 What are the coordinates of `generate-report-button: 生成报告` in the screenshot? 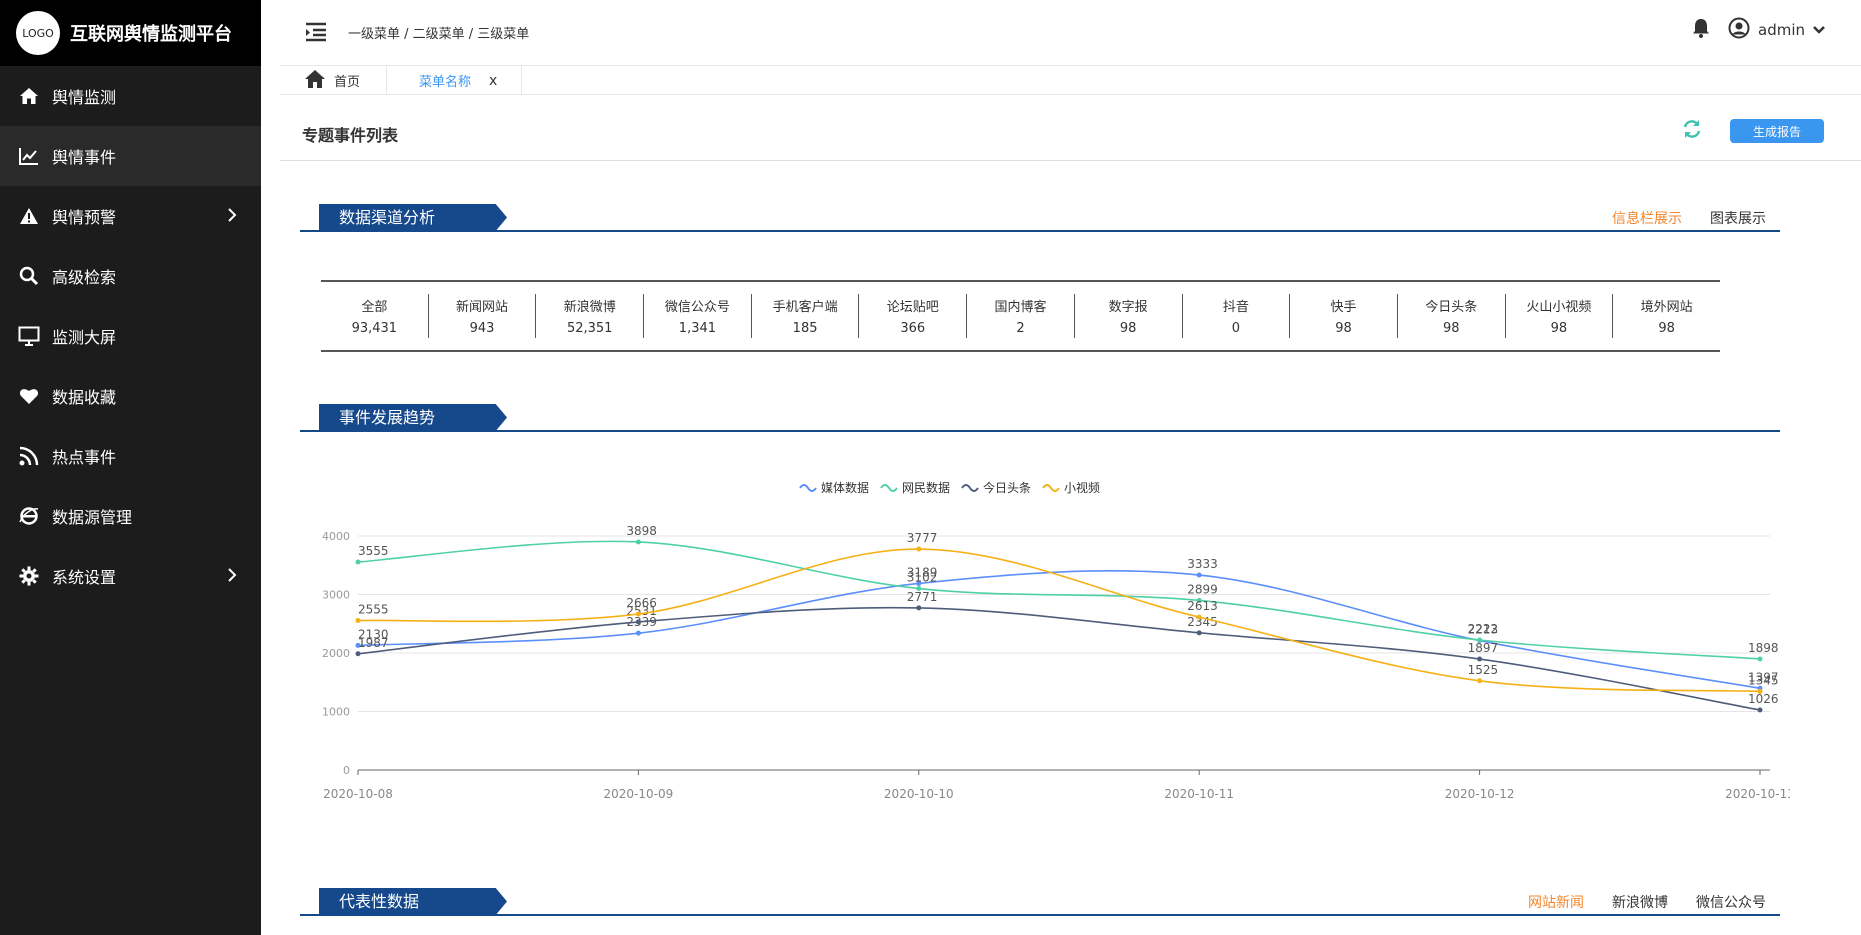 It's located at (1777, 131).